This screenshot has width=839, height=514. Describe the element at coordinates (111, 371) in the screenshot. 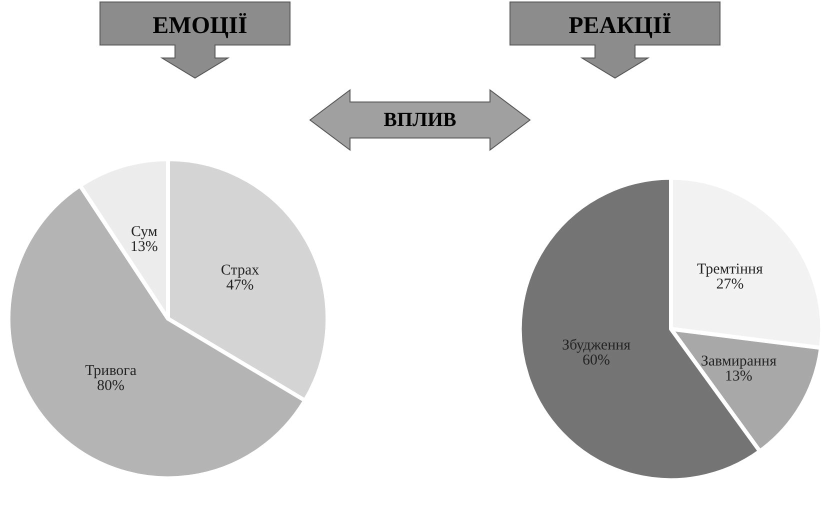

I see `slice-label: Тривога` at that location.